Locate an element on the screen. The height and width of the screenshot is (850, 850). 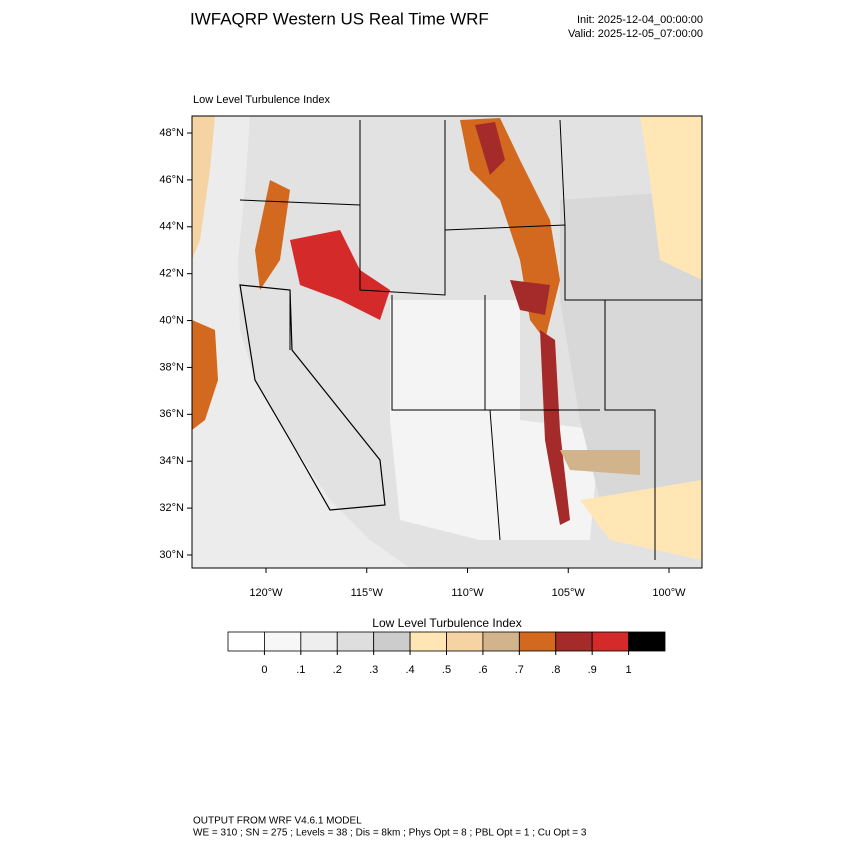
lat-label: 38°N is located at coordinates (171, 367).